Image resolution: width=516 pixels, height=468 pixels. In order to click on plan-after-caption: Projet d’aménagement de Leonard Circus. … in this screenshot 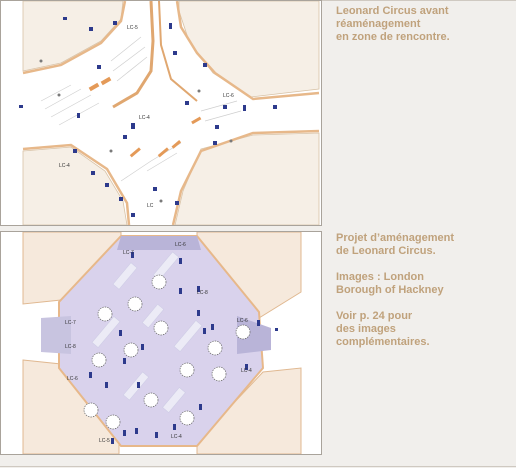, I will do `click(424, 297)`.